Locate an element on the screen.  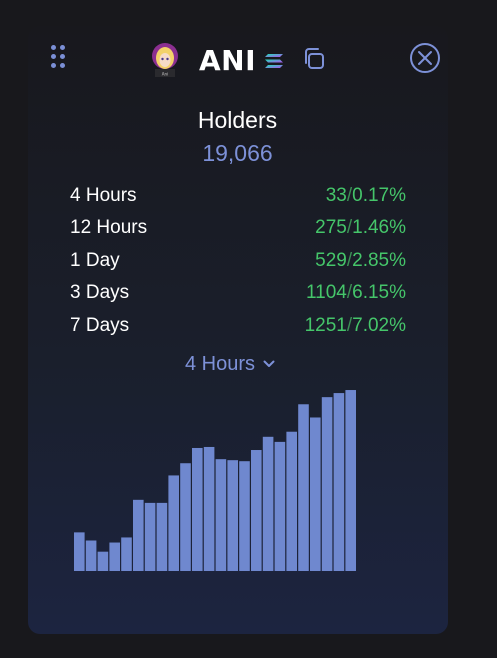
token-symbol: ANI is located at coordinates (228, 60).